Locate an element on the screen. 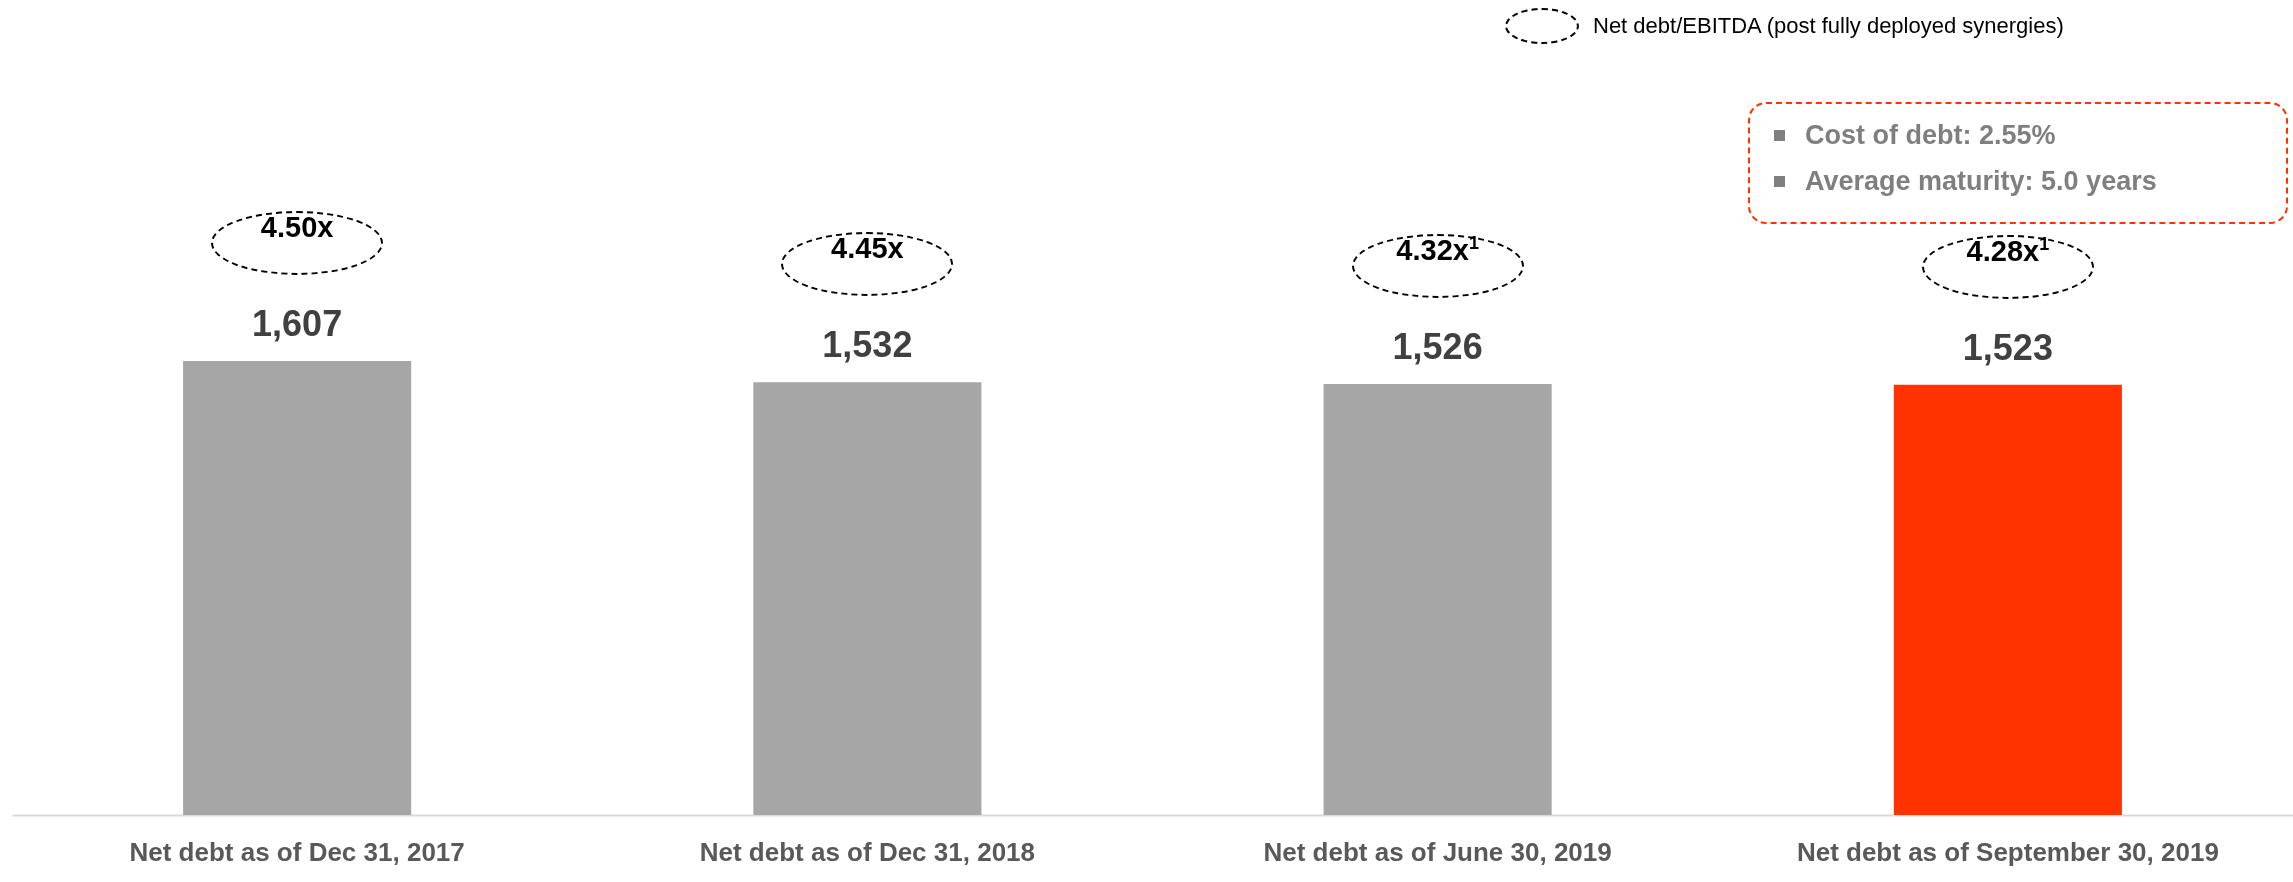 The width and height of the screenshot is (2293, 882). data-label: 1,532 is located at coordinates (867, 345).